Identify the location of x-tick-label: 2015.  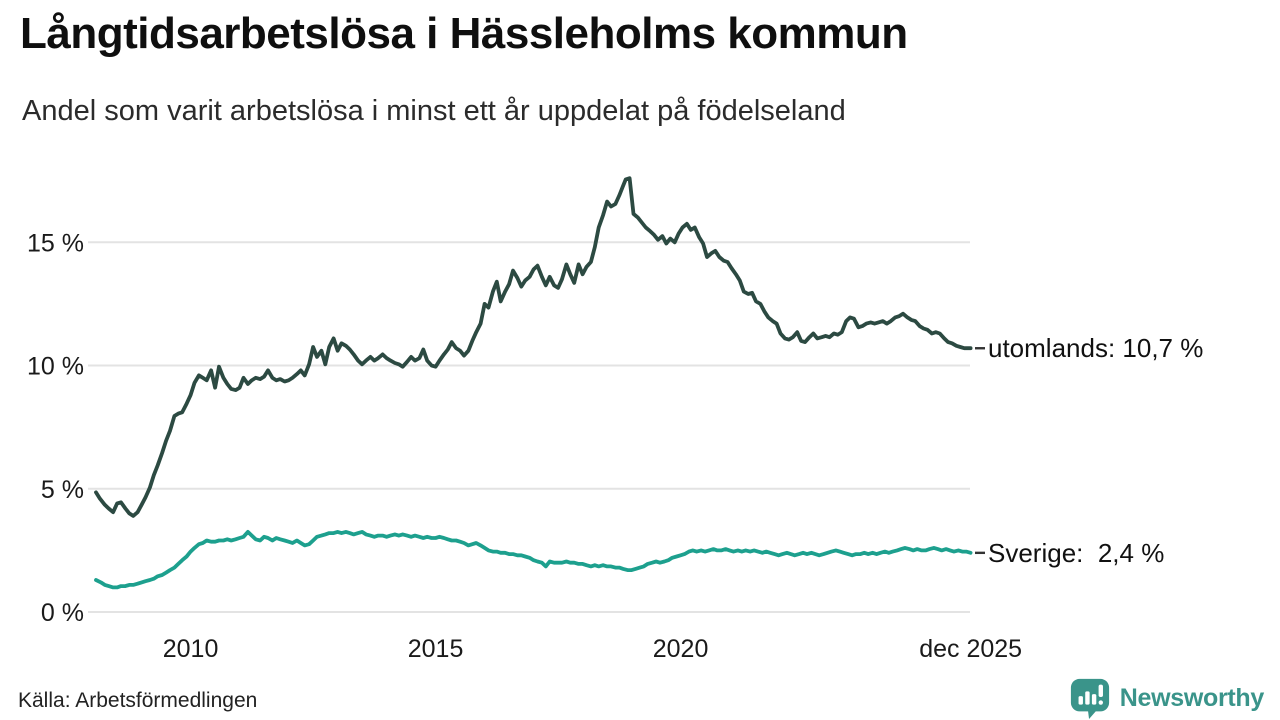
(436, 649).